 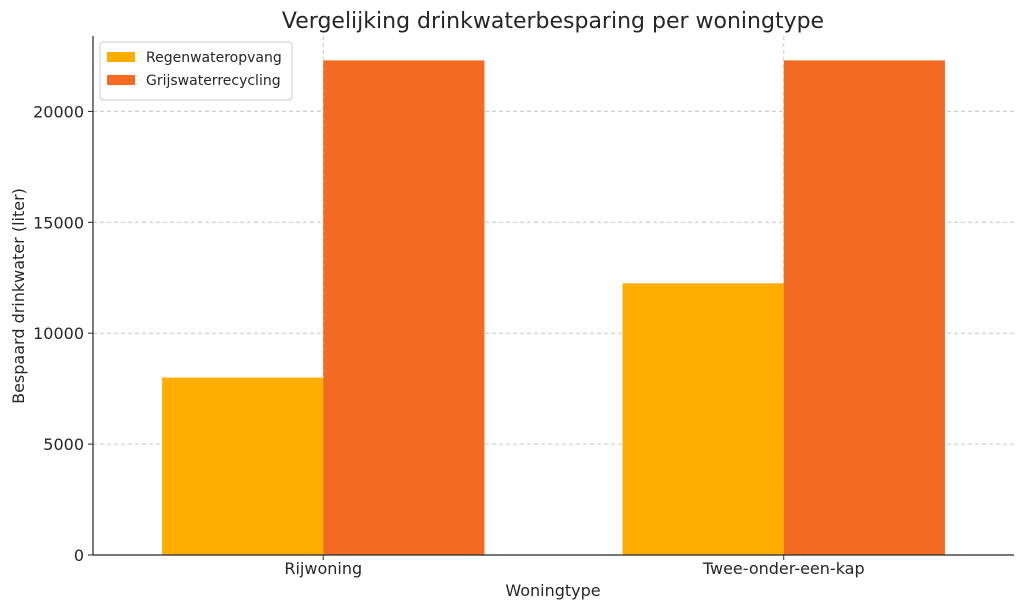 What do you see at coordinates (214, 58) in the screenshot?
I see `legend-label: Regenwateropvang` at bounding box center [214, 58].